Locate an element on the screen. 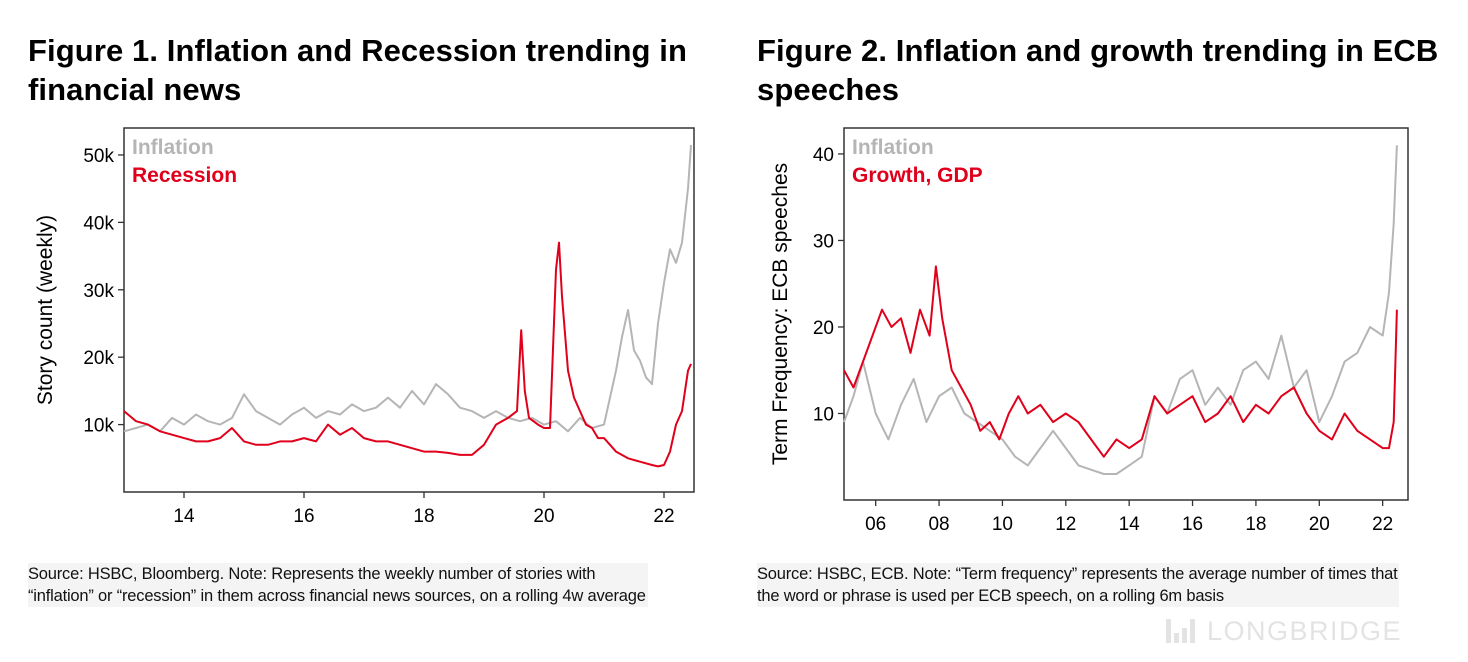 The height and width of the screenshot is (662, 1468). series-line-recession is located at coordinates (407, 354).